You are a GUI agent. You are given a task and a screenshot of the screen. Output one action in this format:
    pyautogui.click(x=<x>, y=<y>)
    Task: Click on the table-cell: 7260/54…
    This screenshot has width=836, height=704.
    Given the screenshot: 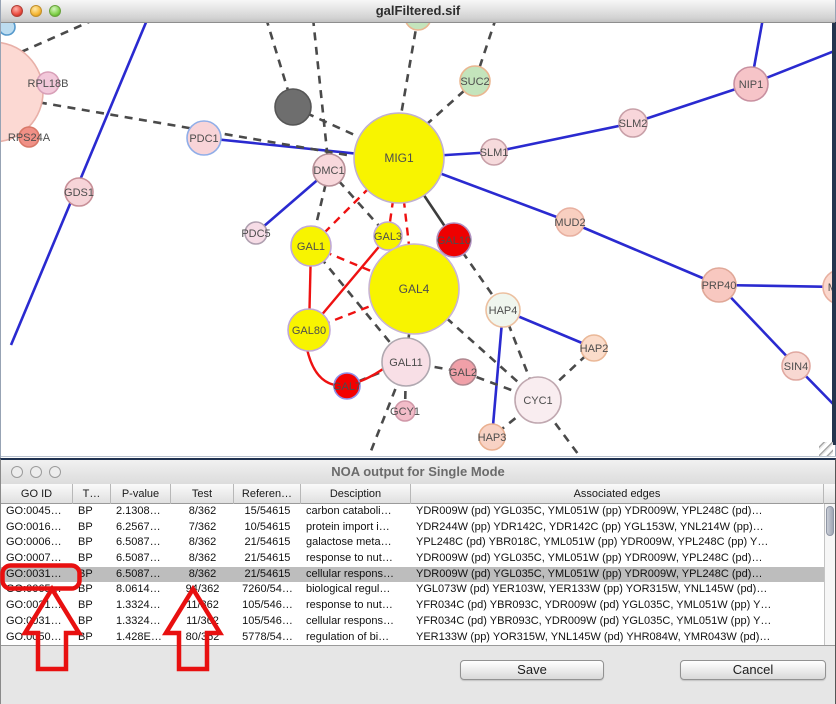 What is the action you would take?
    pyautogui.click(x=267, y=589)
    